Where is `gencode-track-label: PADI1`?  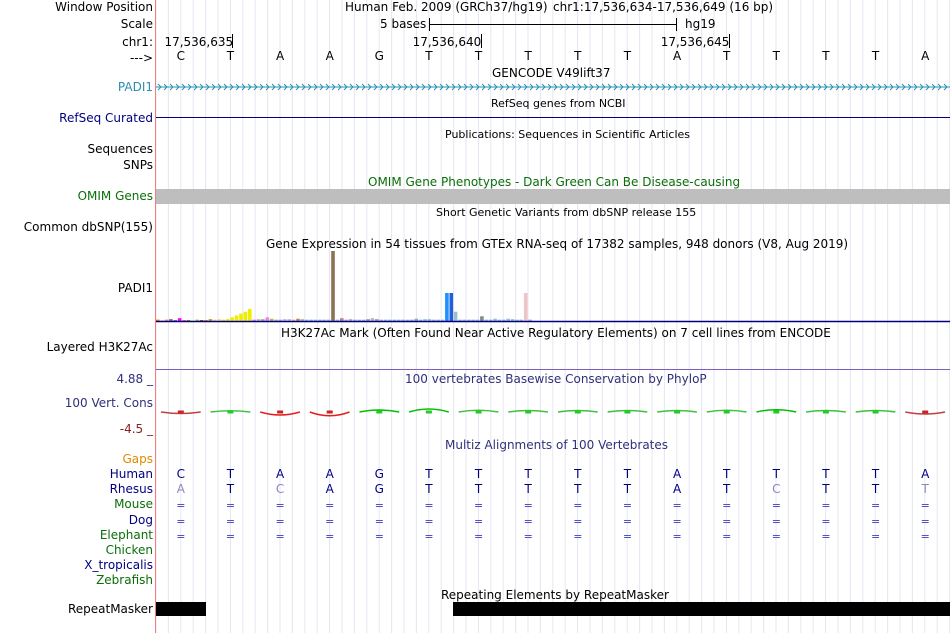
gencode-track-label: PADI1 is located at coordinates (135, 87).